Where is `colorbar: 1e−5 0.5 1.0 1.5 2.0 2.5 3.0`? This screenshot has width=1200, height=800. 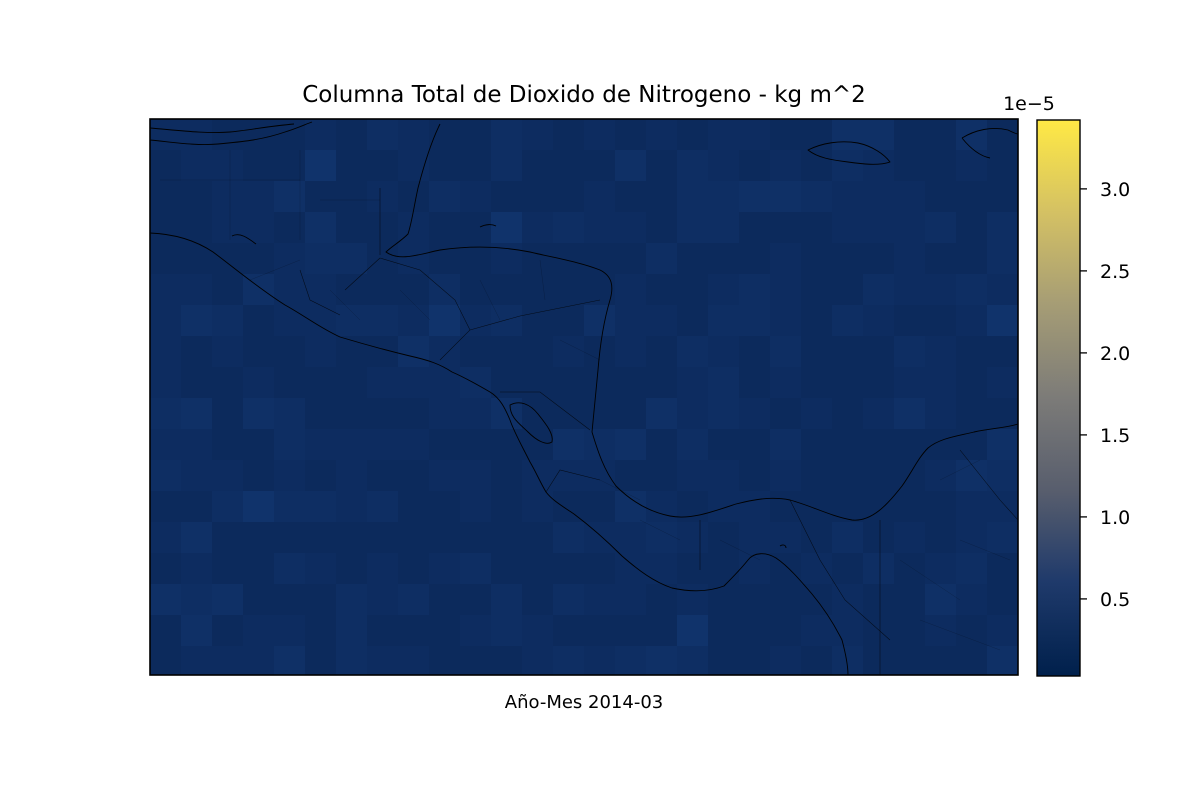
colorbar: 1e−5 0.5 1.0 1.5 2.0 2.5 3.0 is located at coordinates (1066, 385).